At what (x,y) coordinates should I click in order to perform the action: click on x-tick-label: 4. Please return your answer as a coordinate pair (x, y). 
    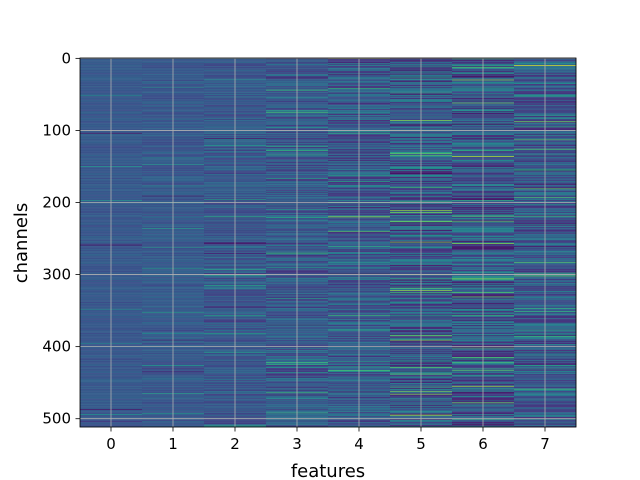
    Looking at the image, I should click on (359, 444).